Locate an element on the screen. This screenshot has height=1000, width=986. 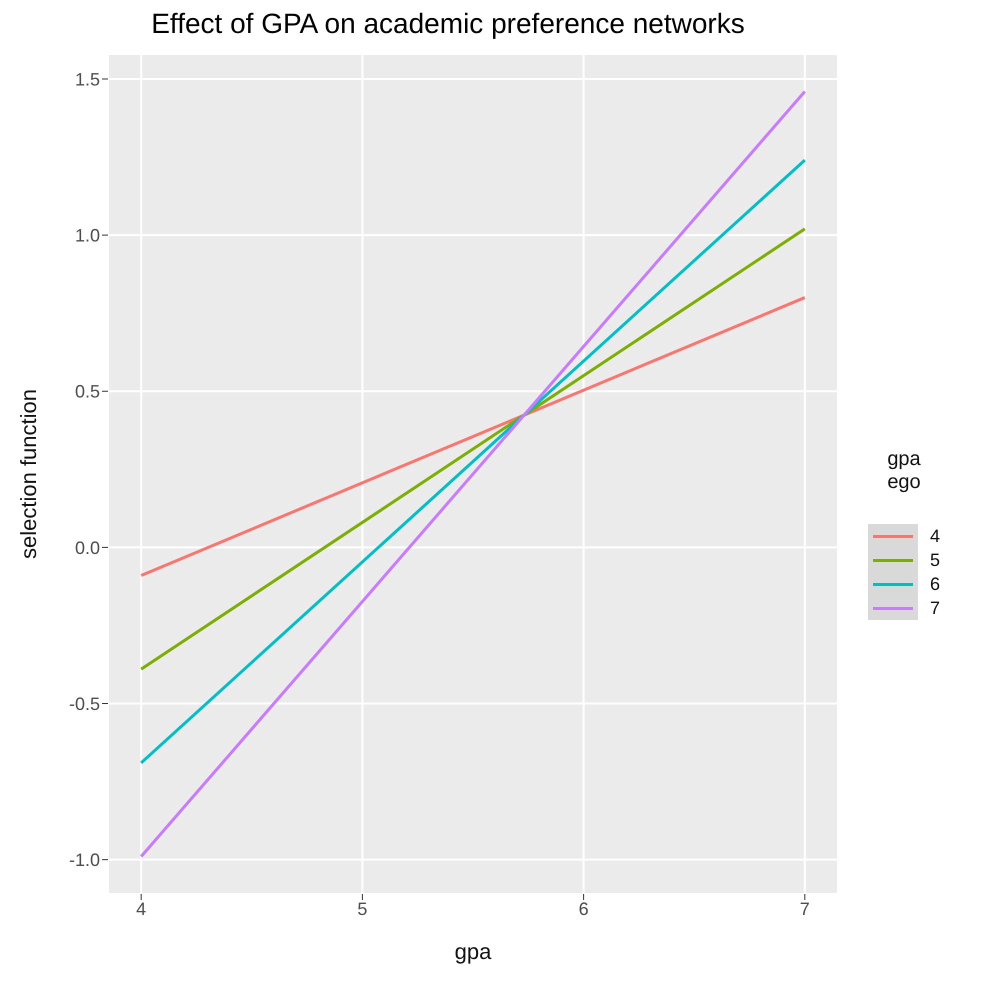
legend-title: gpa ego is located at coordinates (904, 471).